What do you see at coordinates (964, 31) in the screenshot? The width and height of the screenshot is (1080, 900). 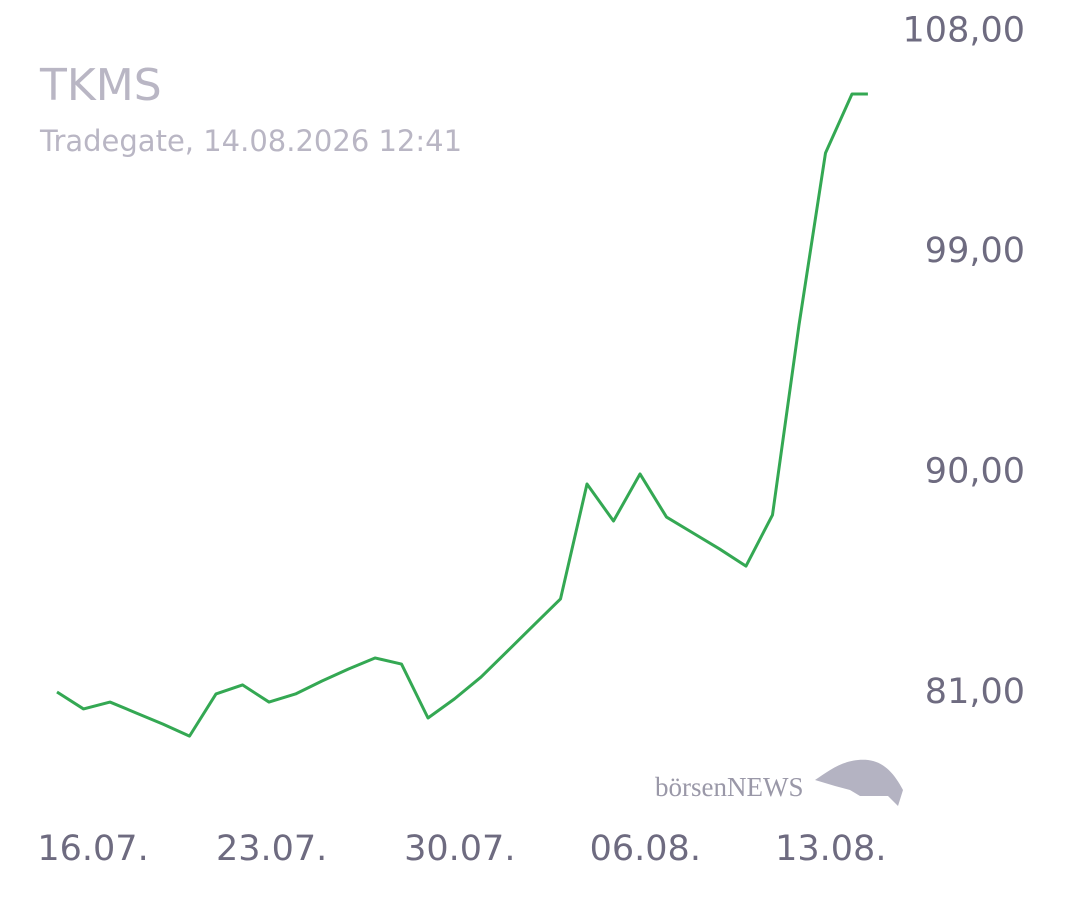 I see `y-tick-label: 108,00` at bounding box center [964, 31].